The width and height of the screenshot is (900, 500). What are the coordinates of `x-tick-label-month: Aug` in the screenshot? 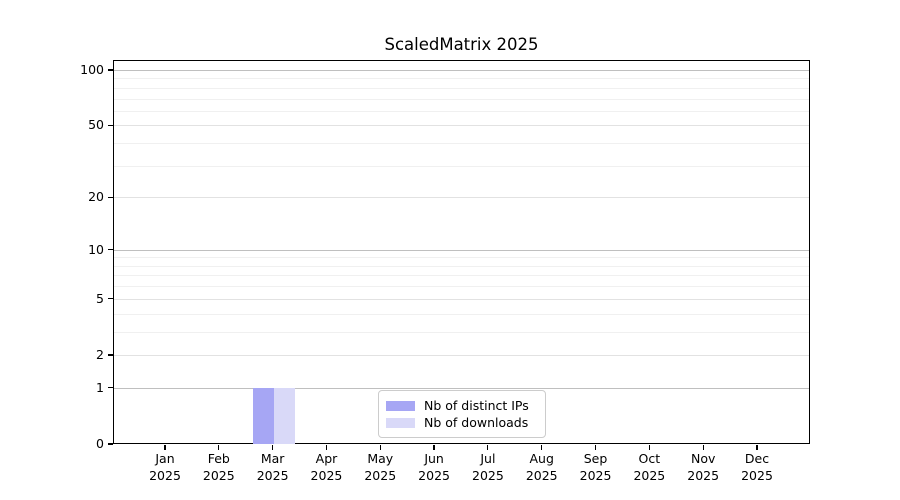 It's located at (541, 458).